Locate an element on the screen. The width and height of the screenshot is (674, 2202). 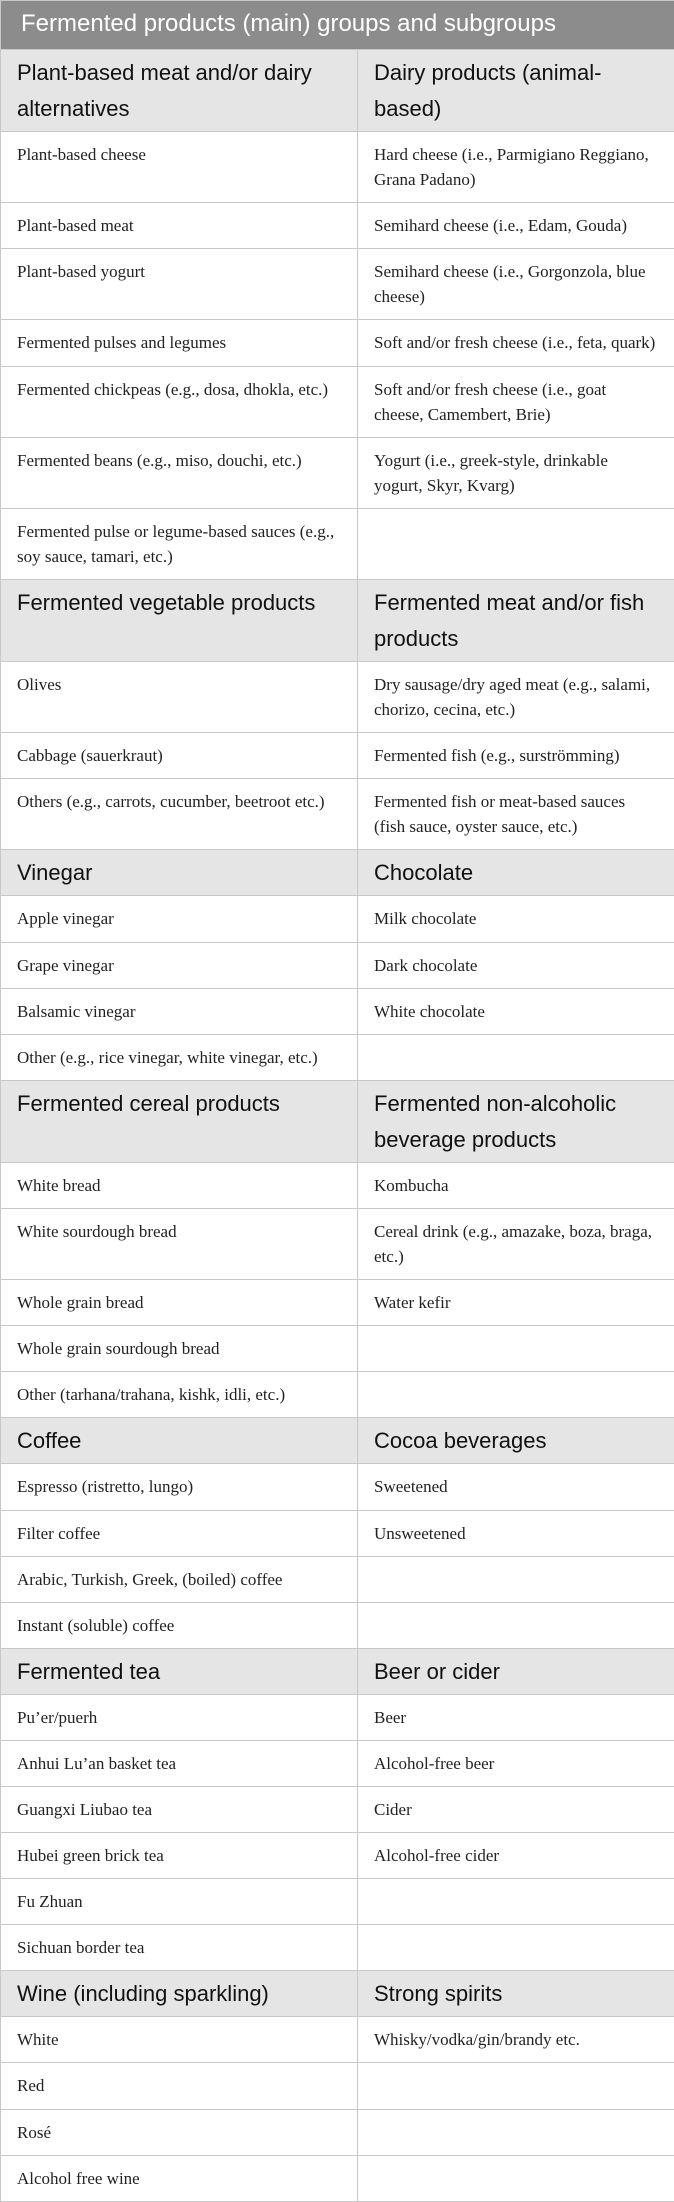
subgroup-cell-left: Sichuan border tea is located at coordinates (179, 1948).